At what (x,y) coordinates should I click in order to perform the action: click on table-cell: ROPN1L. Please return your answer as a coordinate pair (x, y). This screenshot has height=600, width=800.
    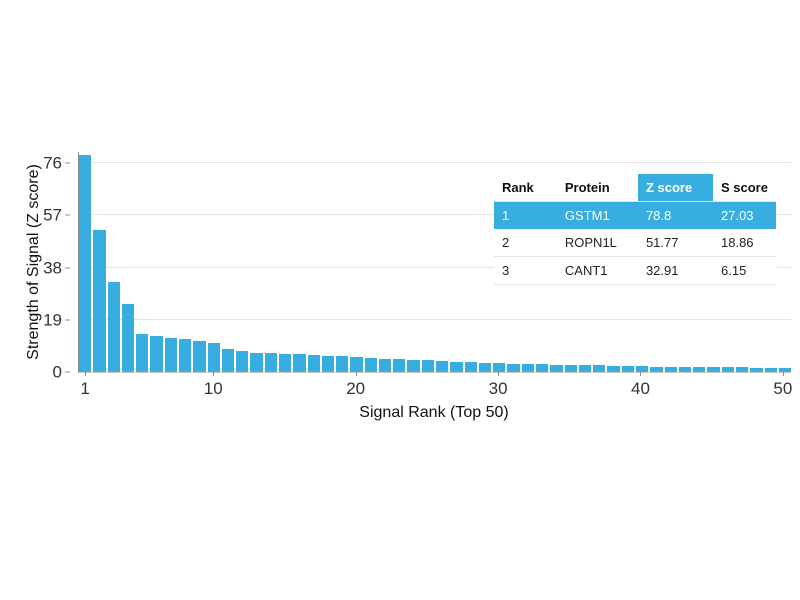
    Looking at the image, I should click on (597, 243).